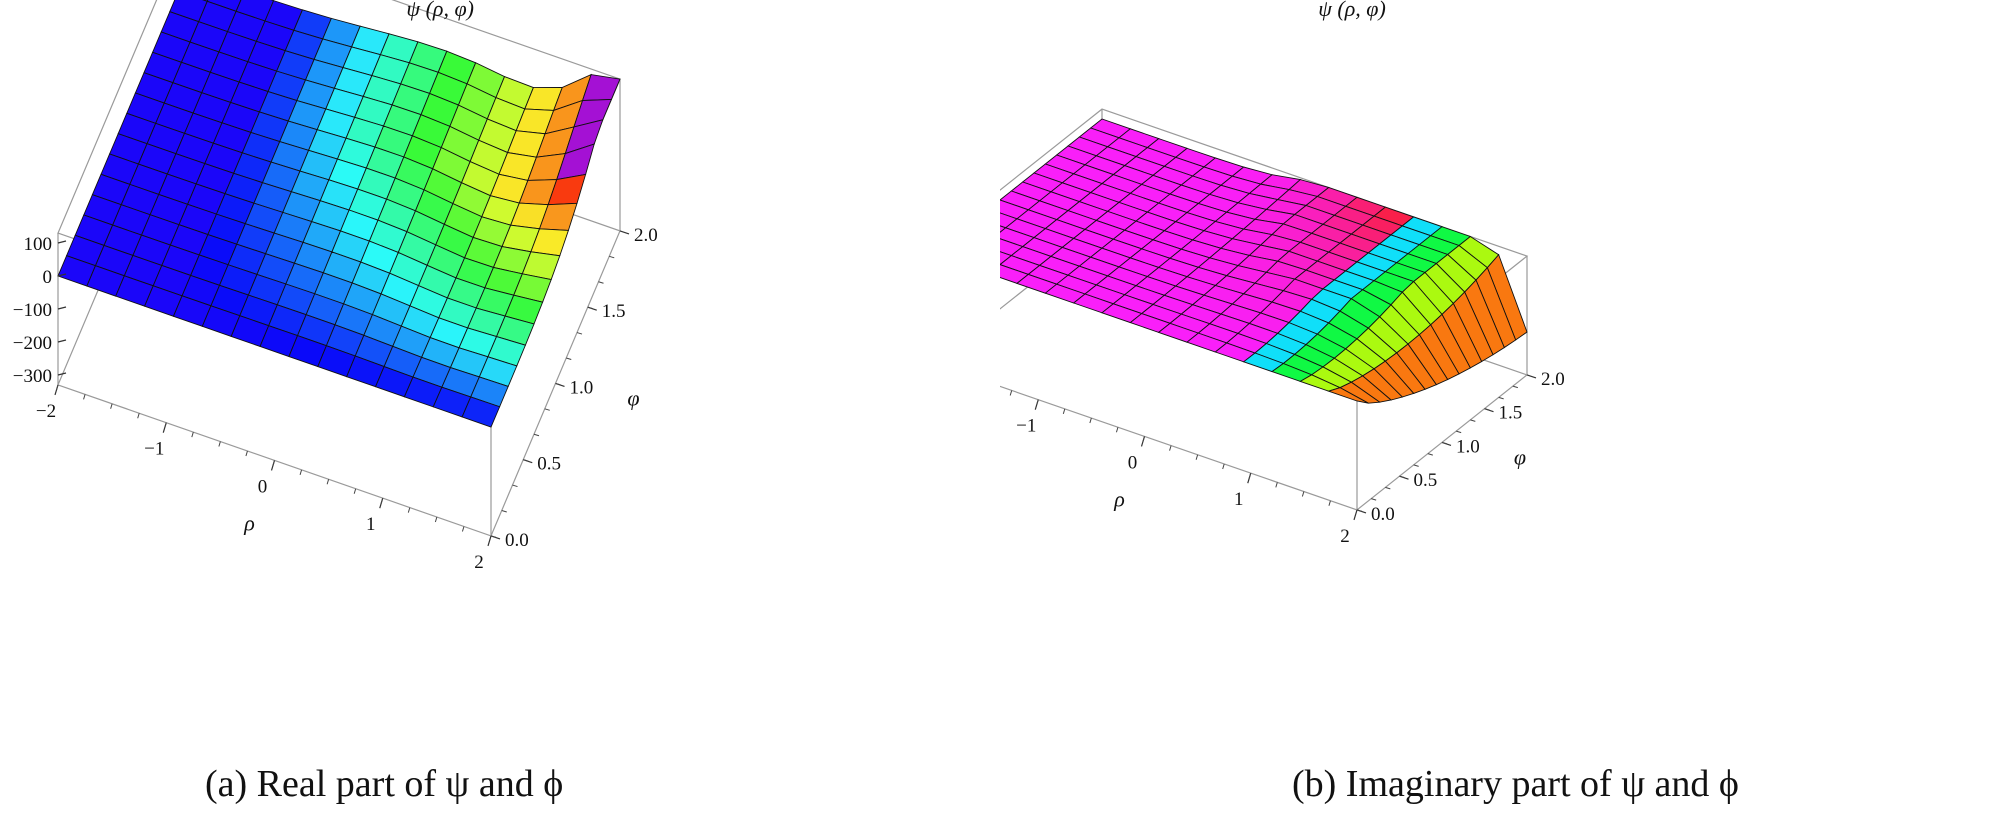 The height and width of the screenshot is (815, 2007). What do you see at coordinates (440, 10) in the screenshot?
I see `z-axis-label: ψ (ρ, φ)` at bounding box center [440, 10].